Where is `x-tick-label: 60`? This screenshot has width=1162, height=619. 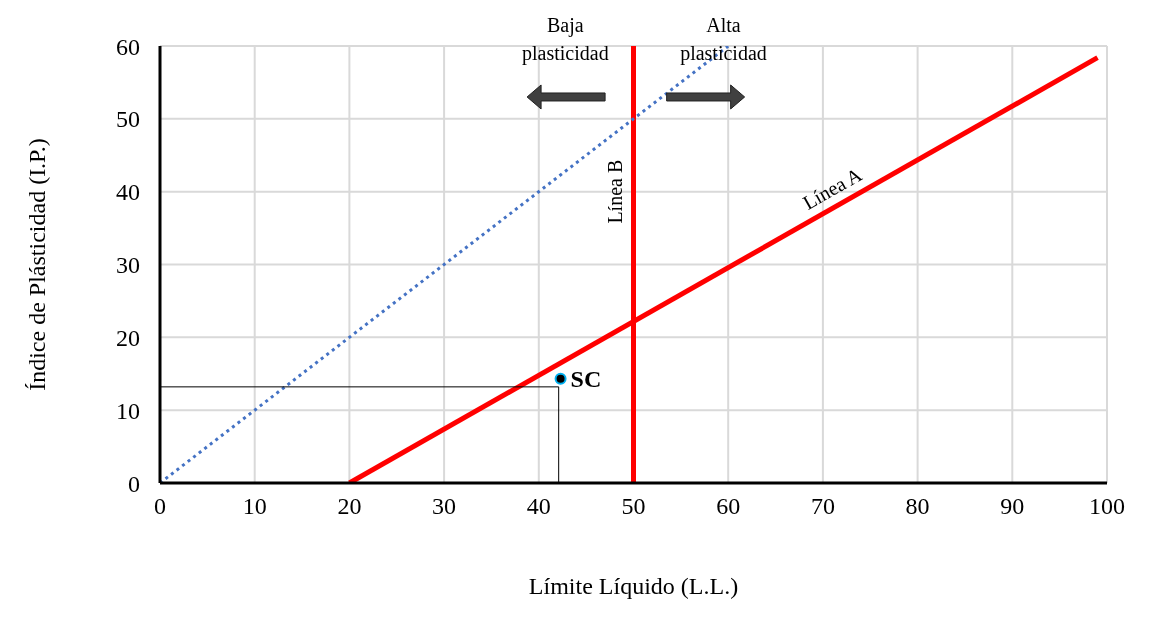
x-tick-label: 60 is located at coordinates (728, 506).